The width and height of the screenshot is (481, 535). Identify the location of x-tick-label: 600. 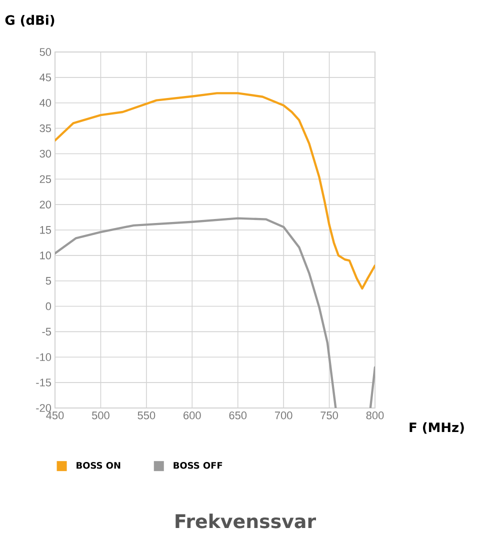
(192, 416).